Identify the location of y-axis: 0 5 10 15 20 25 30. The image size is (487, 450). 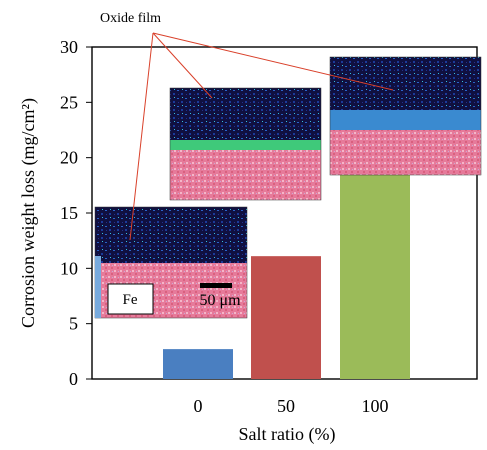
(76, 213).